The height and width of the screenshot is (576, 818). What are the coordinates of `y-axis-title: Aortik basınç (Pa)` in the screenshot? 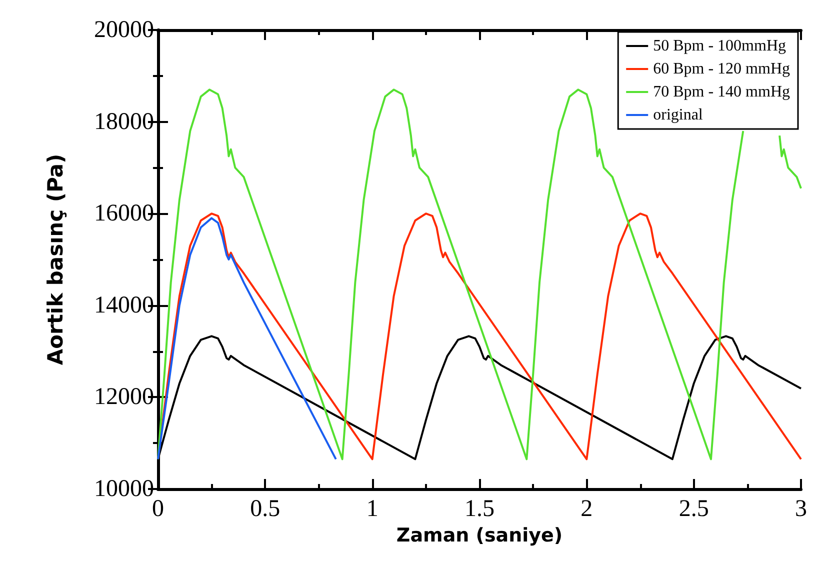 It's located at (56, 260).